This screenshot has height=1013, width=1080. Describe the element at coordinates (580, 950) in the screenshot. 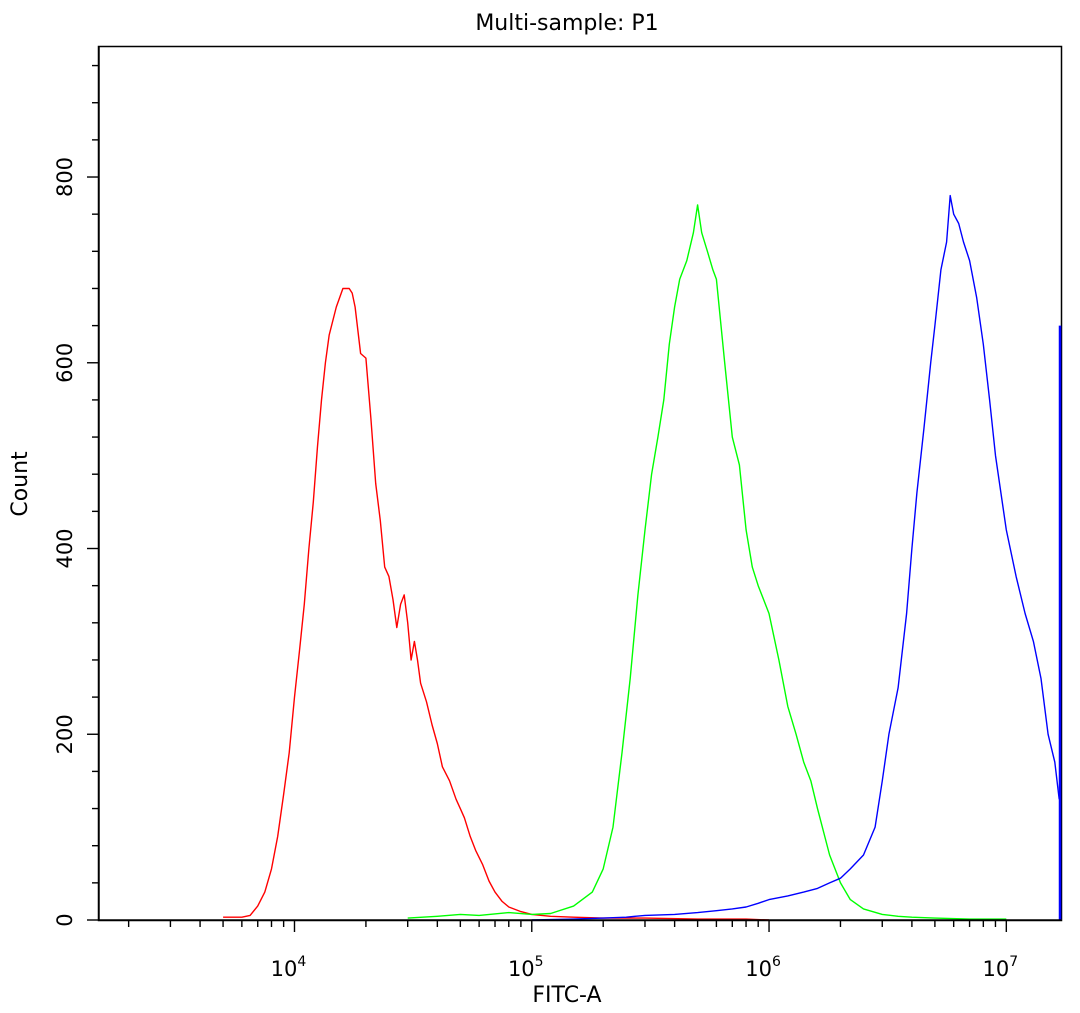

I see `x-axis: 104 105 106 107` at that location.